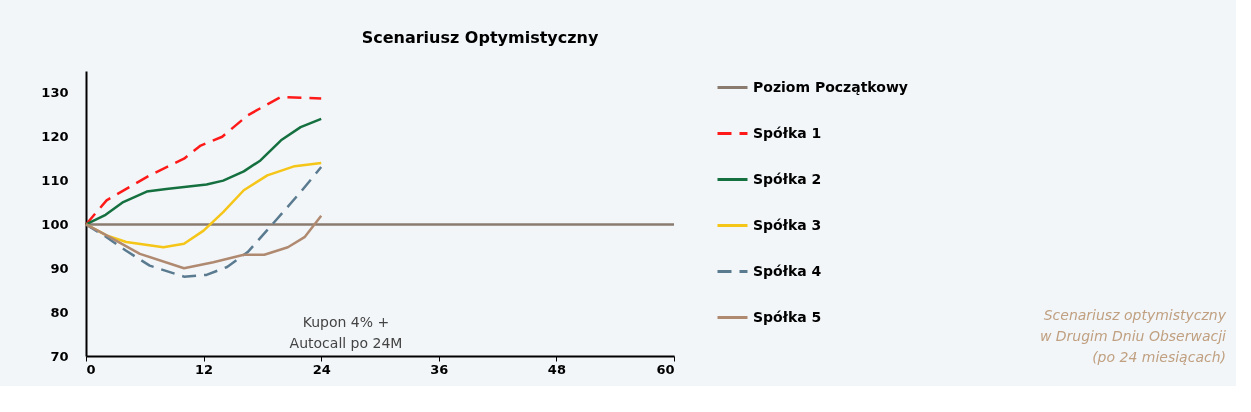 The image size is (1251, 412). I want to click on x-tick-label: 12, so click(204, 369).